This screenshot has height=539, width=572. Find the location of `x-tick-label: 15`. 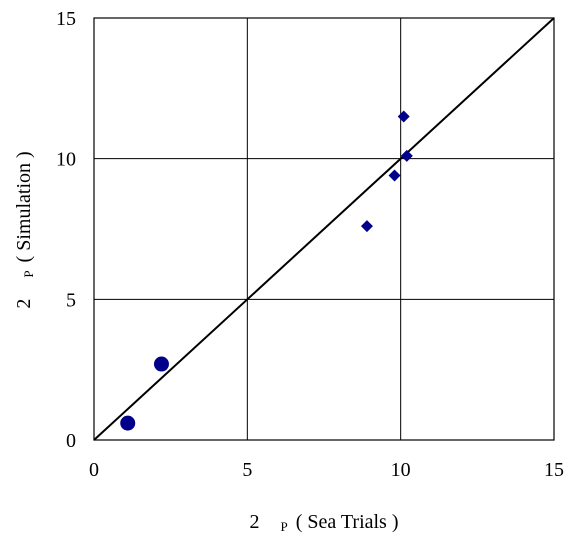

x-tick-label: 15 is located at coordinates (554, 470).